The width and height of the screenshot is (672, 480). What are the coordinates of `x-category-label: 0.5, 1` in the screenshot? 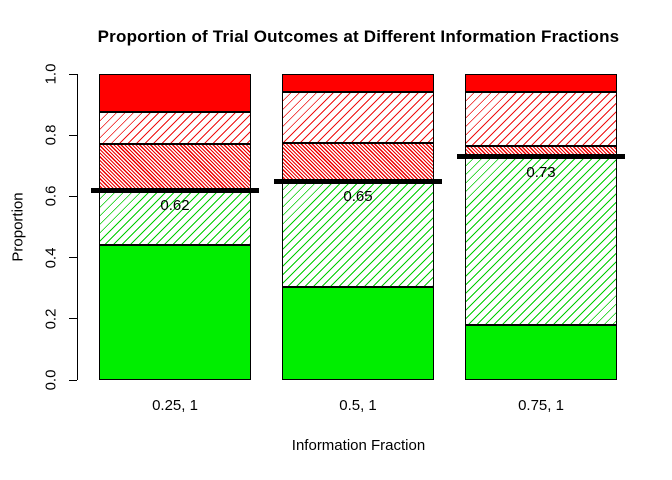 It's located at (358, 405).